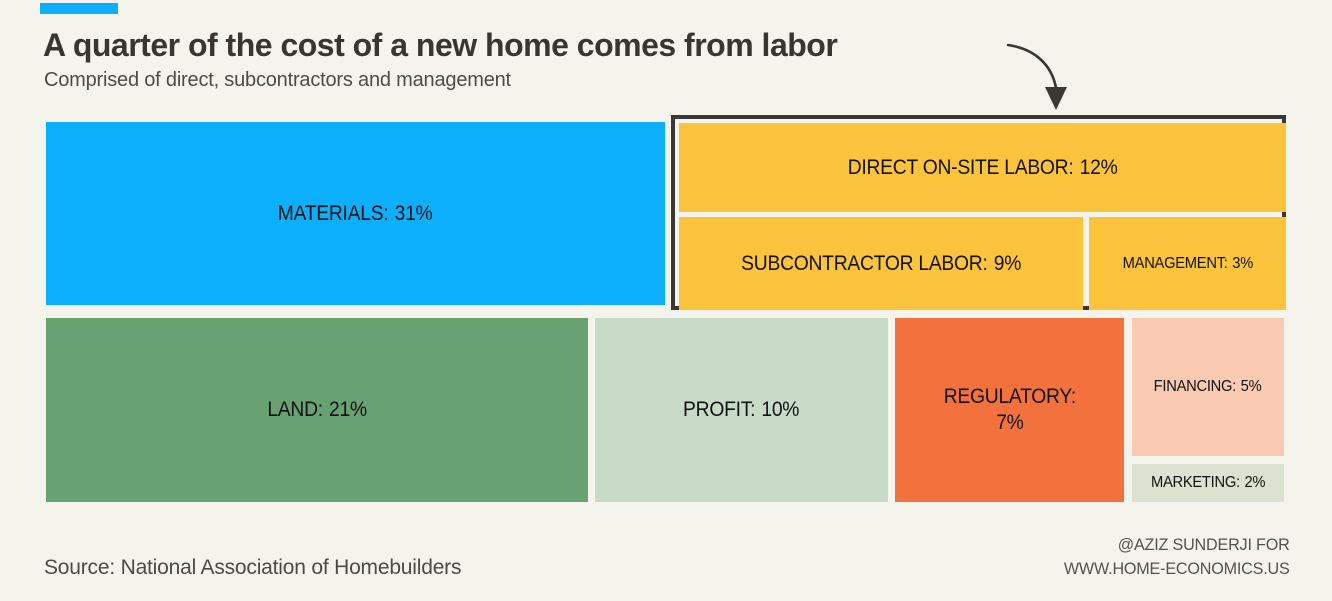 Image resolution: width=1332 pixels, height=601 pixels. I want to click on accent-bar, so click(79, 8).